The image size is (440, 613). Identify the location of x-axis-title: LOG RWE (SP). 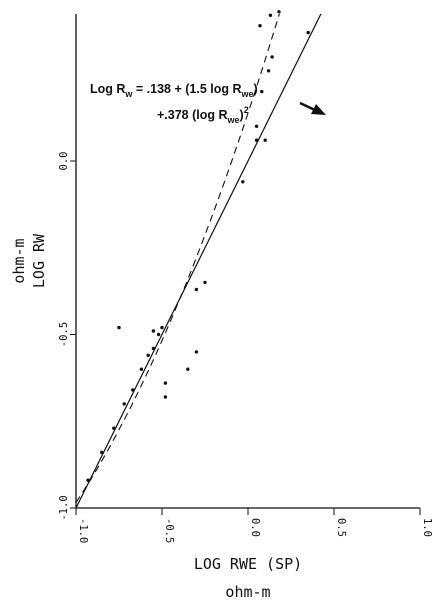
(248, 564).